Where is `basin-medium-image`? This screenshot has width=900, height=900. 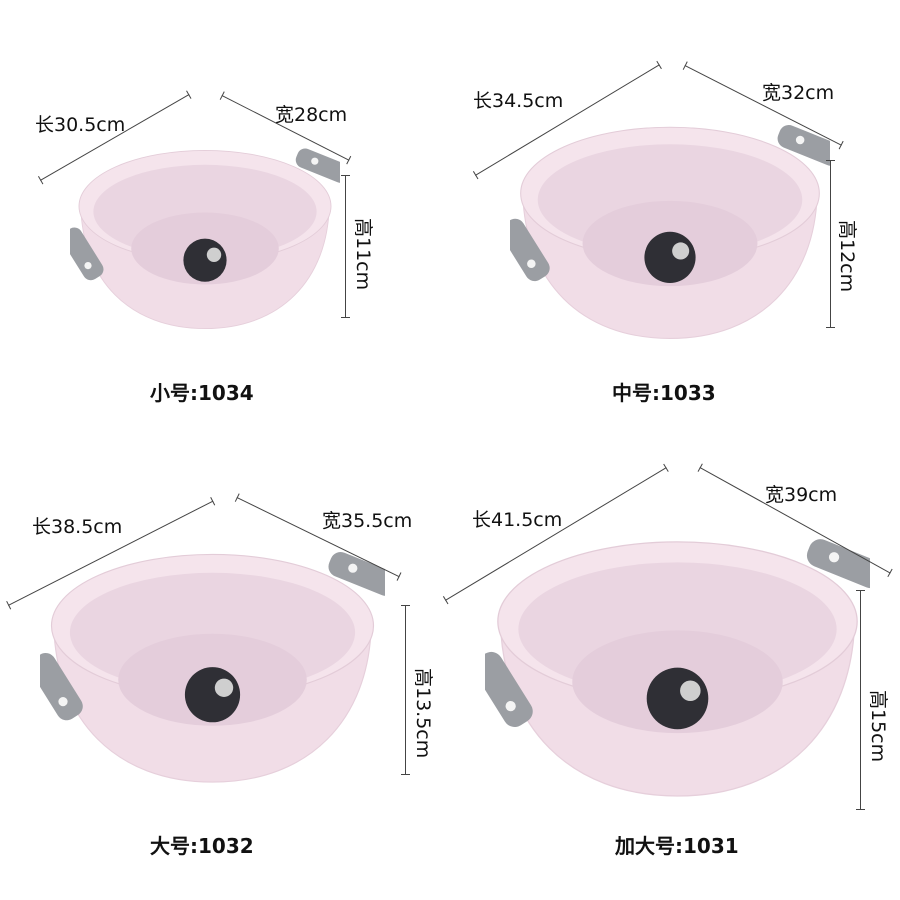 basin-medium-image is located at coordinates (670, 231).